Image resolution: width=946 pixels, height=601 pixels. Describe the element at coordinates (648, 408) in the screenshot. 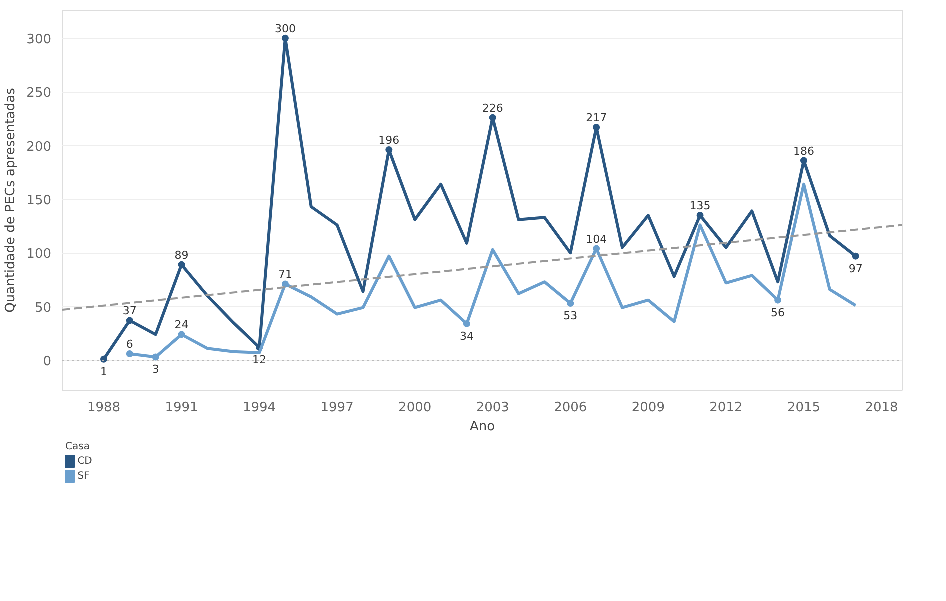

I see `x-tick-label: 2009` at that location.